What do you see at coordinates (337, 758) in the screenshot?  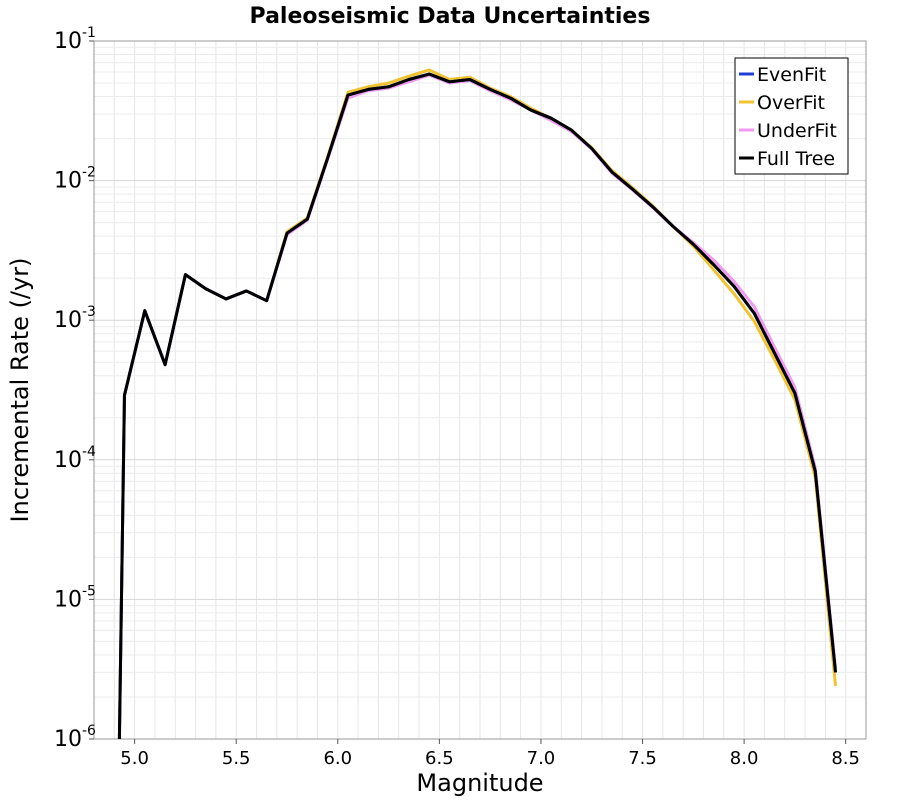 I see `x-tick-label: 6.0` at bounding box center [337, 758].